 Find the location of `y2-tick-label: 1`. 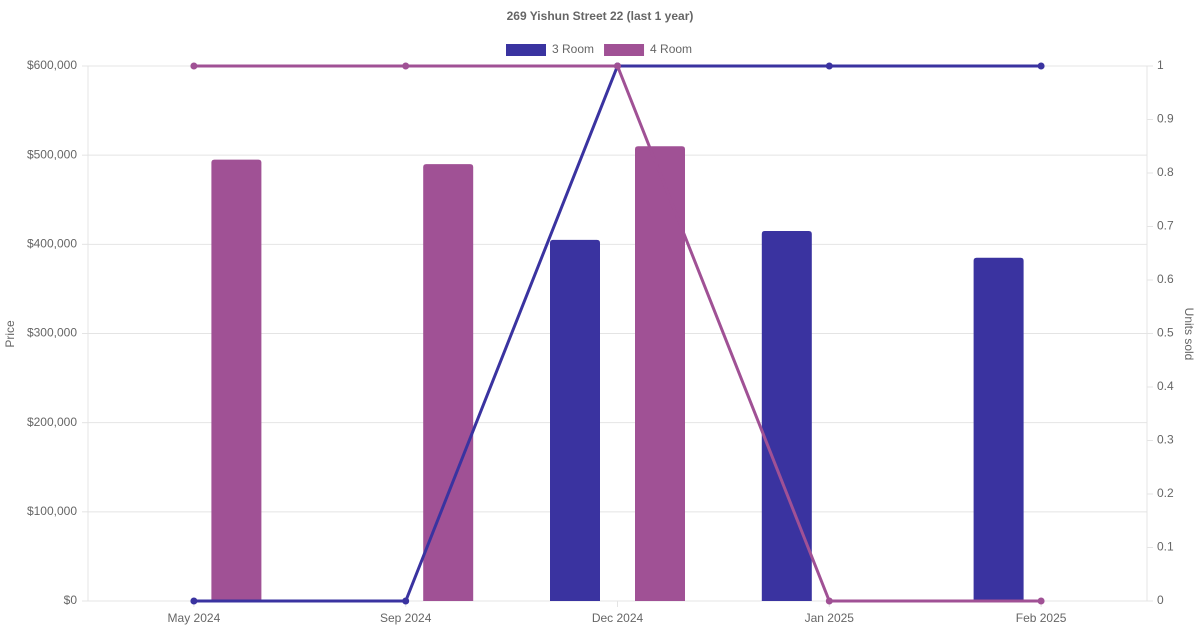

y2-tick-label: 1 is located at coordinates (1160, 65).